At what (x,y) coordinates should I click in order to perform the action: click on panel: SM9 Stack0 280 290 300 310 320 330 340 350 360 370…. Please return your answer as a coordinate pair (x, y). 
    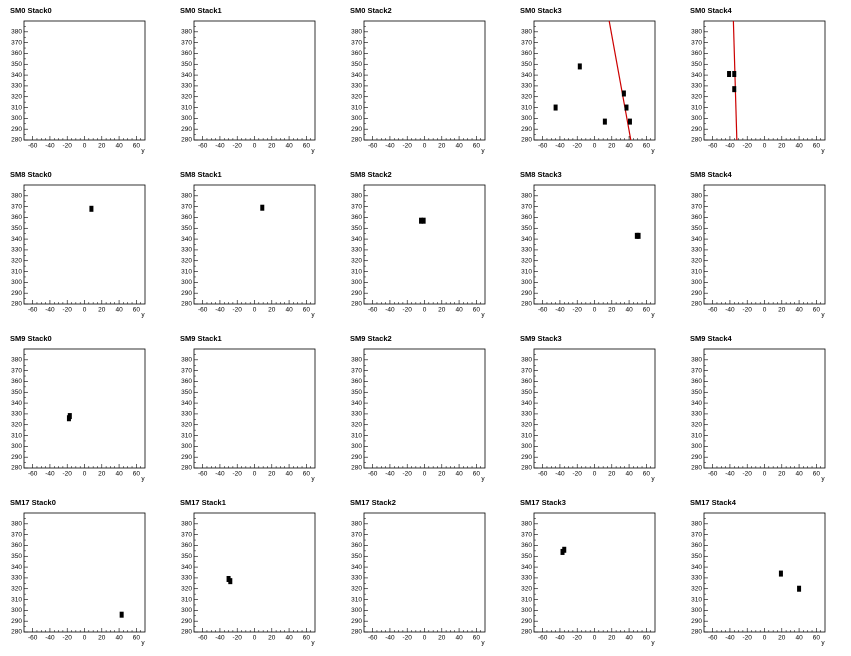
    Looking at the image, I should click on (78, 408).